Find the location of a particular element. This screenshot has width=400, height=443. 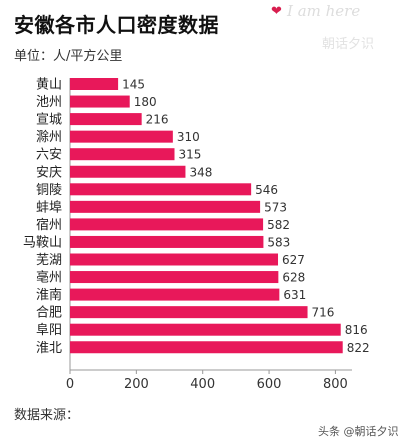

chart-unit-subtitle: 单位：人/平方公里 is located at coordinates (68, 56).